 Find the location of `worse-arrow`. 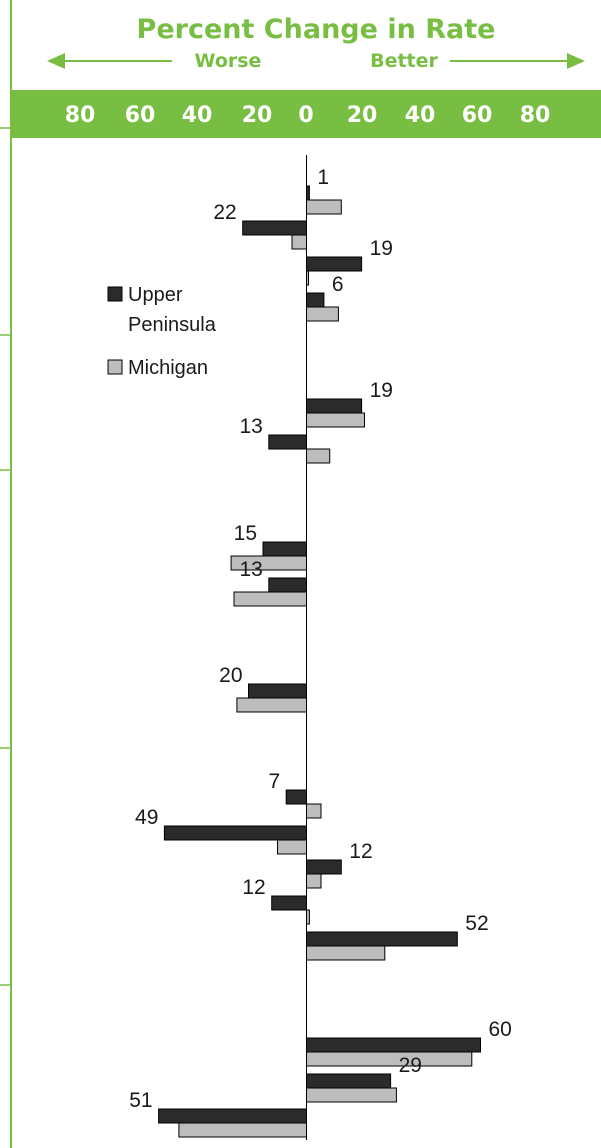

worse-arrow is located at coordinates (109, 61).